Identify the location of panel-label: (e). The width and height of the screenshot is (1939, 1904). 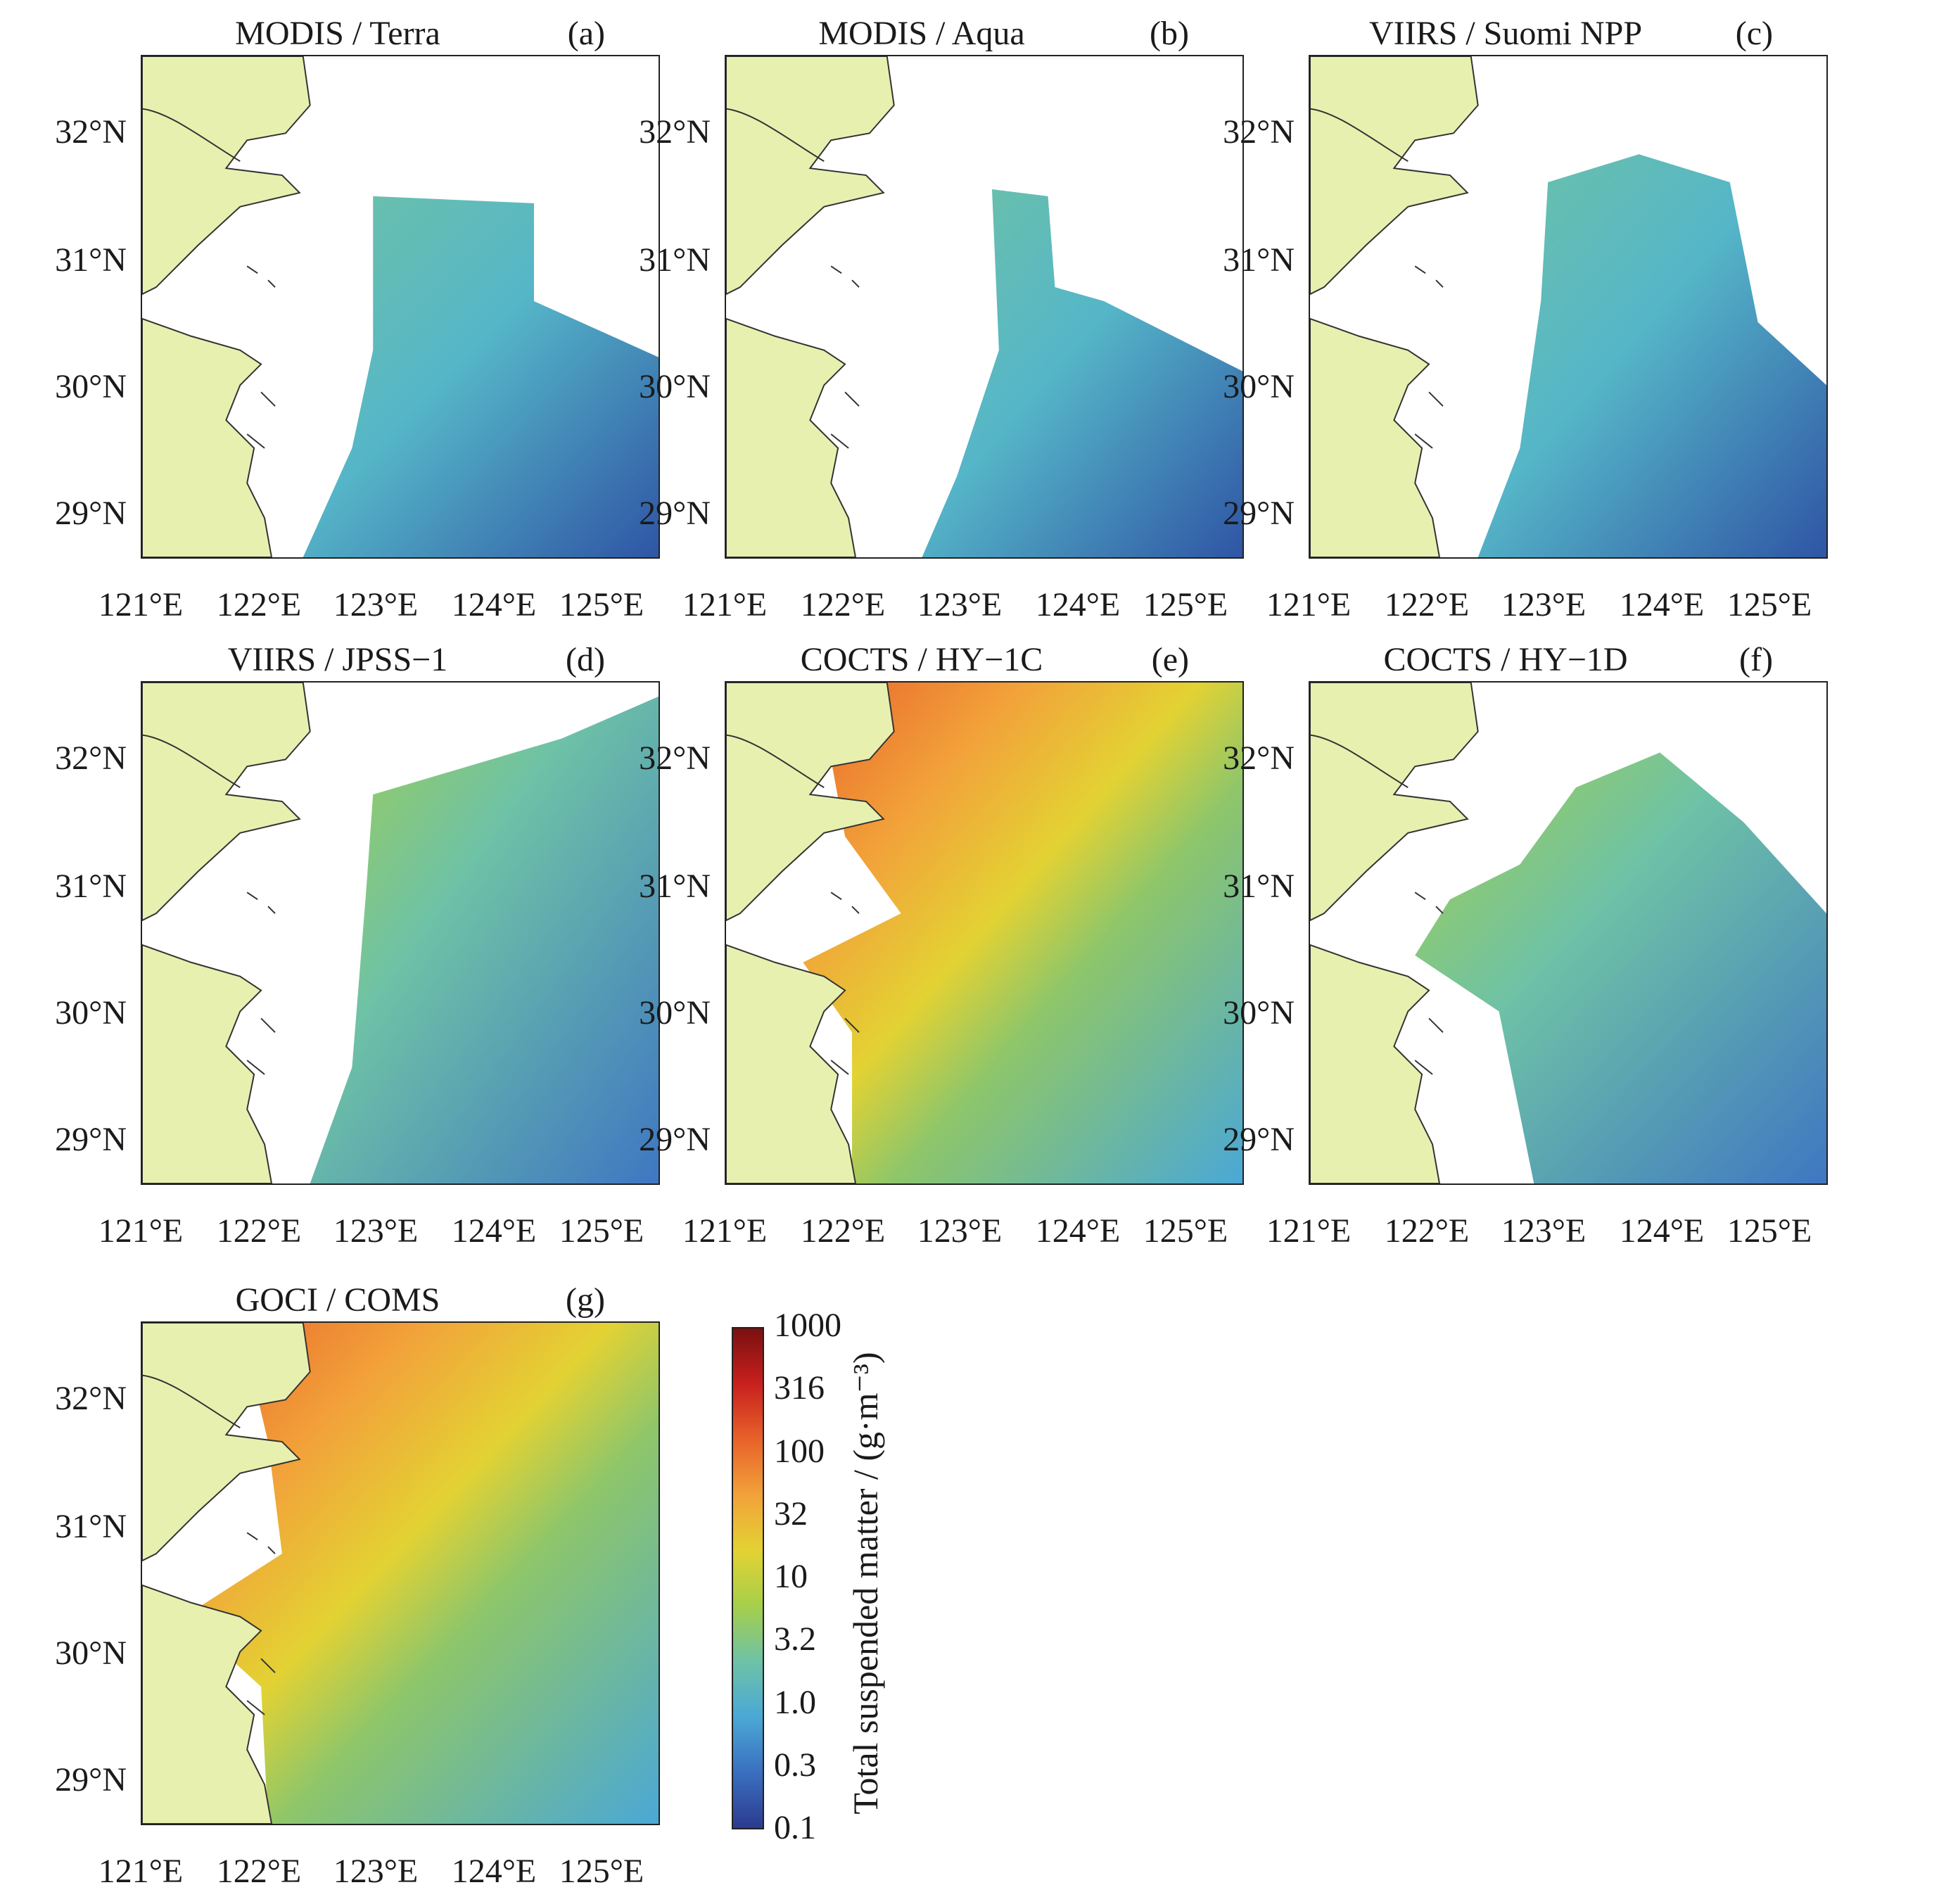
(1170, 659).